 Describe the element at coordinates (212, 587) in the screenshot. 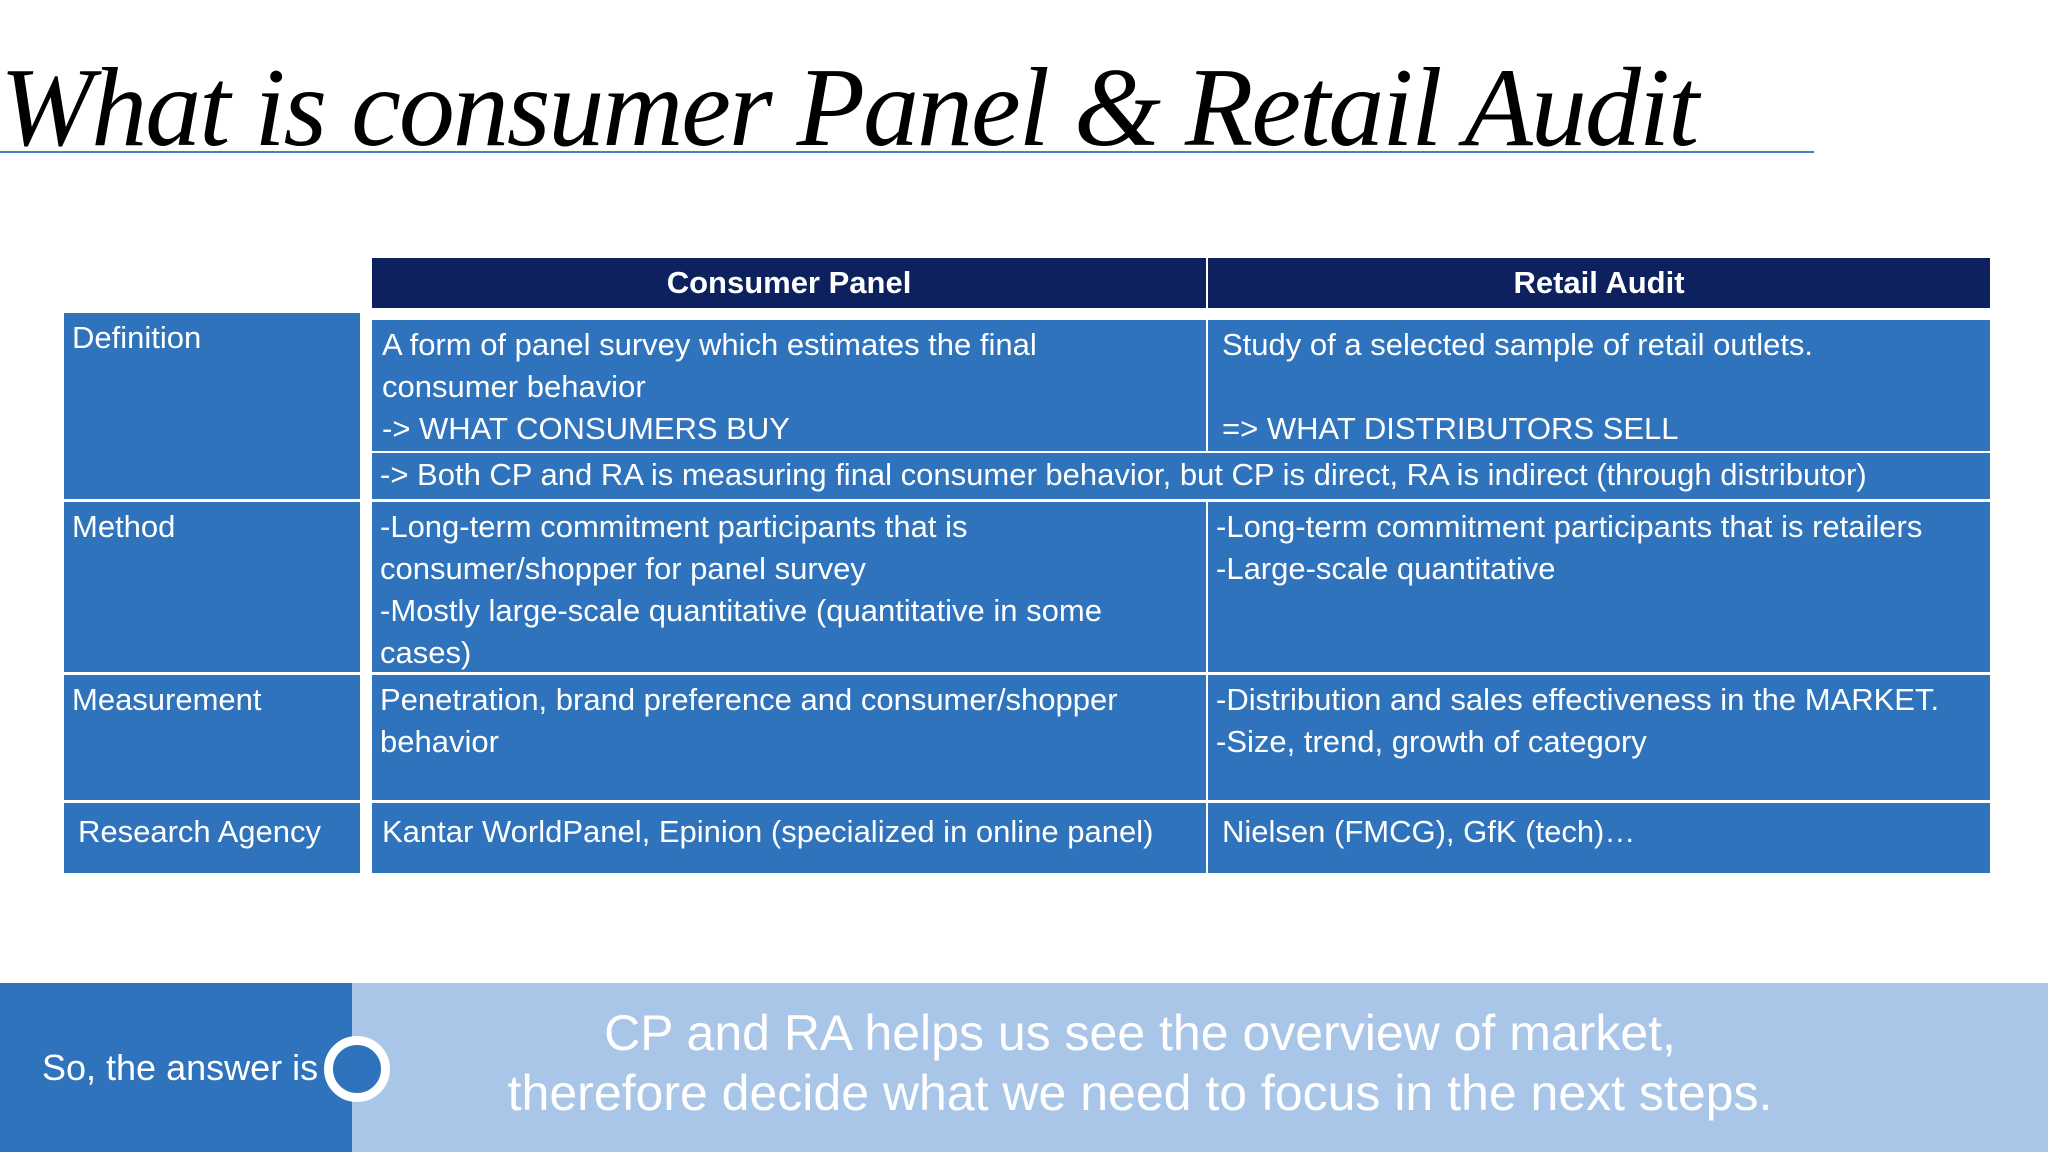

I see `row-label-method: Method` at that location.